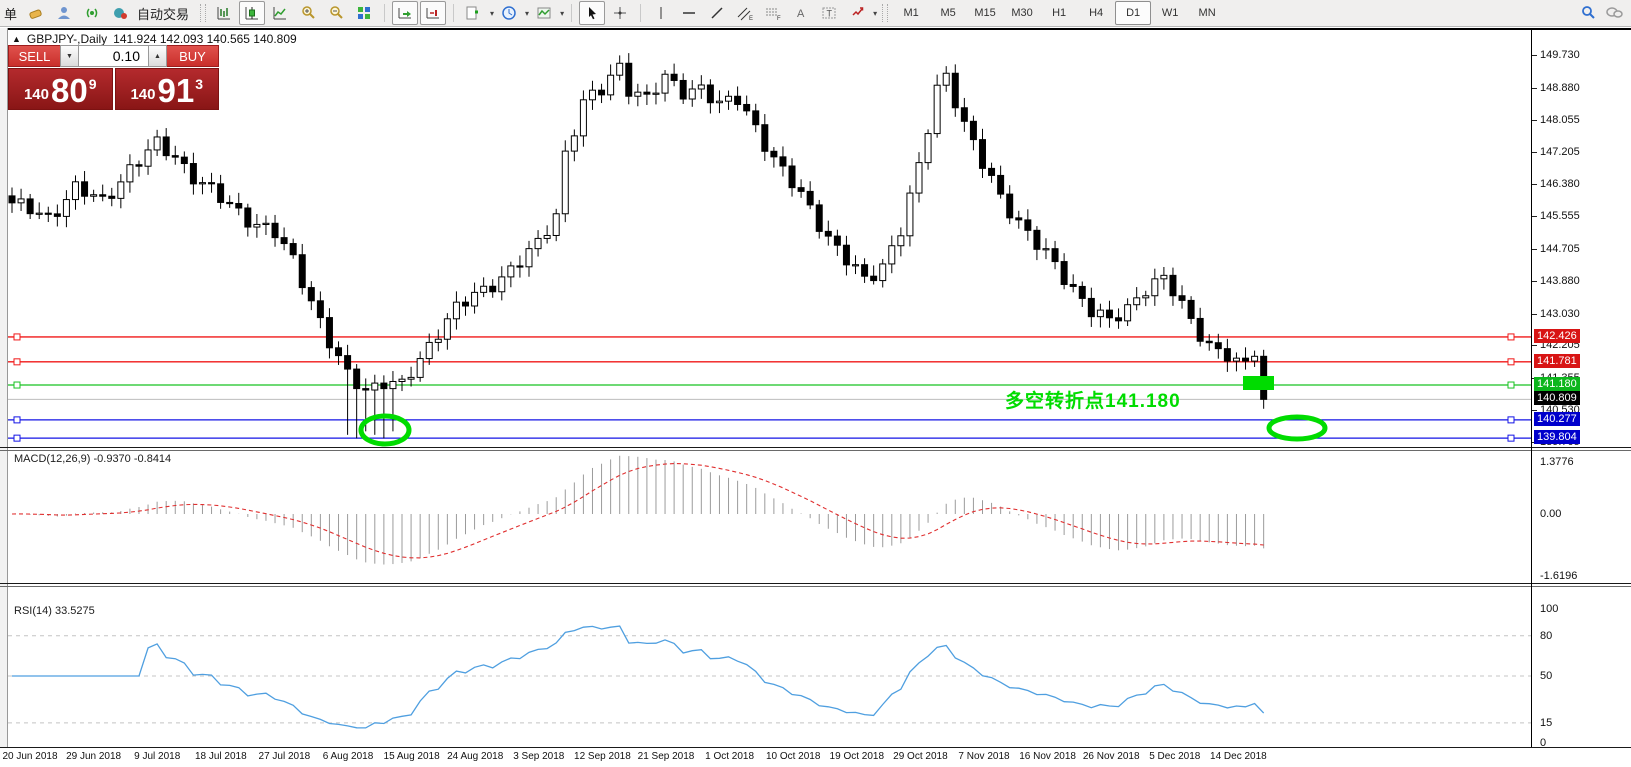 The image size is (1631, 767). I want to click on new-order-icon, so click(474, 13).